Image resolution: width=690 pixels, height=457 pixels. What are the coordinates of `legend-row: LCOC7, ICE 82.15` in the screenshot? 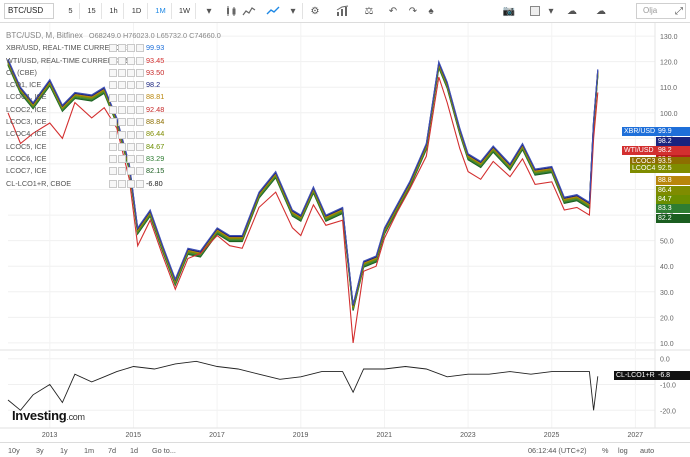 It's located at (113, 171).